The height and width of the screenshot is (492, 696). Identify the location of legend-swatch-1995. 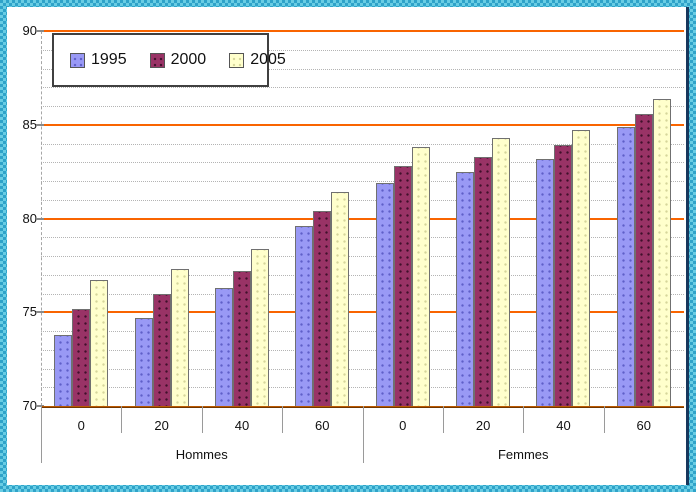
(77, 60).